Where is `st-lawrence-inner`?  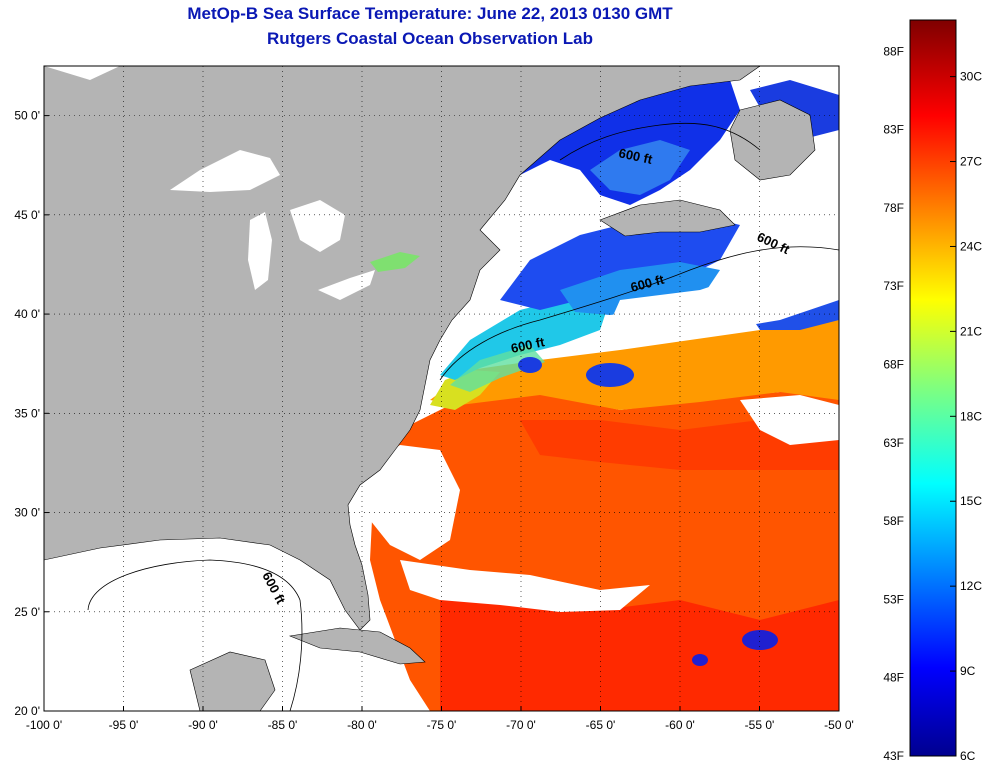
st-lawrence-inner is located at coordinates (640, 167).